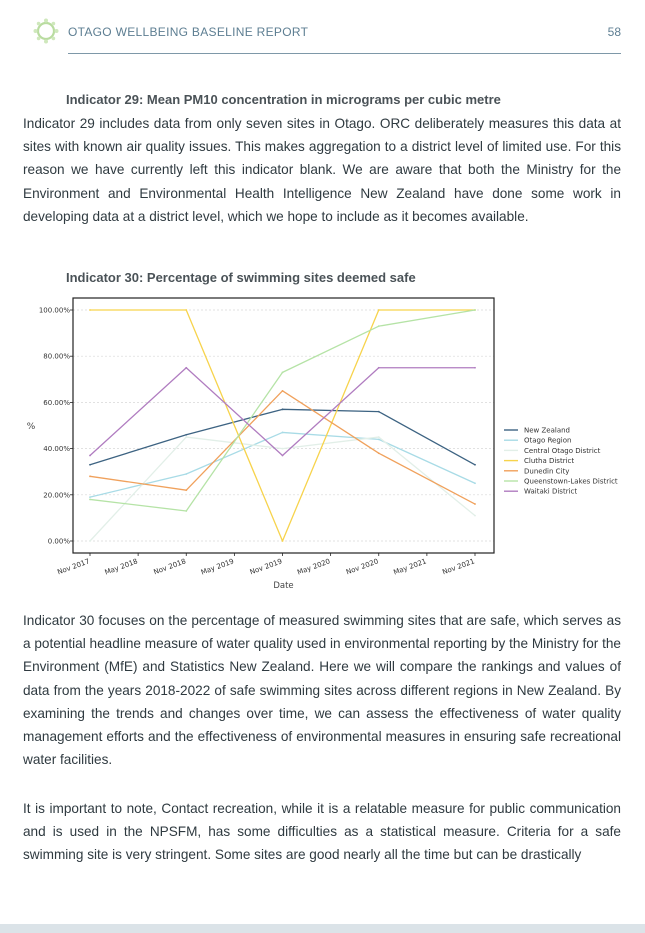 The height and width of the screenshot is (933, 645). What do you see at coordinates (614, 32) in the screenshot?
I see `page-number: 58` at bounding box center [614, 32].